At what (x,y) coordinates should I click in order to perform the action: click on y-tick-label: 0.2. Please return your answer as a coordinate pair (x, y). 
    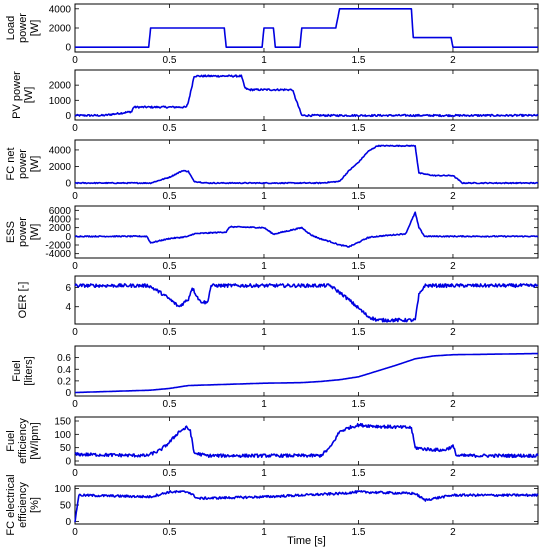
    Looking at the image, I should click on (64, 381).